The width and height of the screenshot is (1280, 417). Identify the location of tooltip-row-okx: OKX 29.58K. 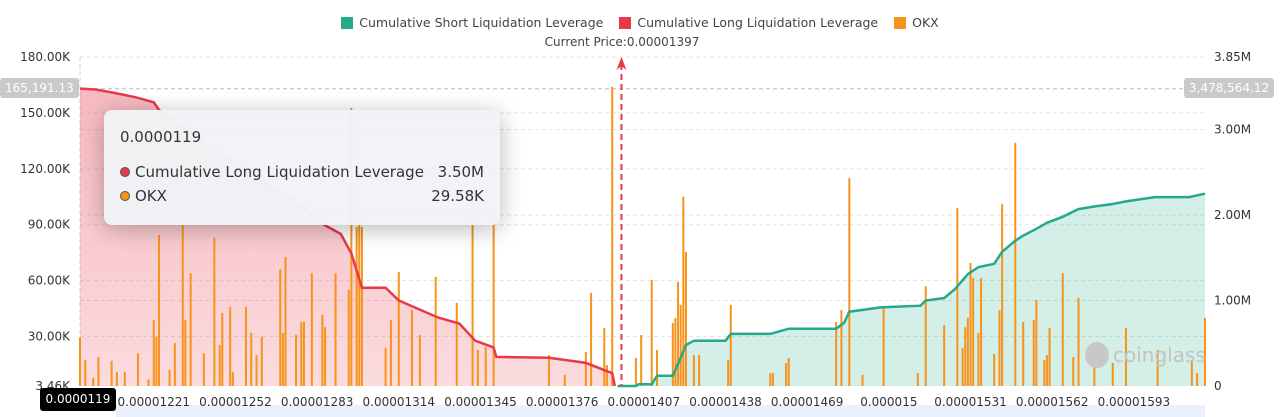
(302, 196).